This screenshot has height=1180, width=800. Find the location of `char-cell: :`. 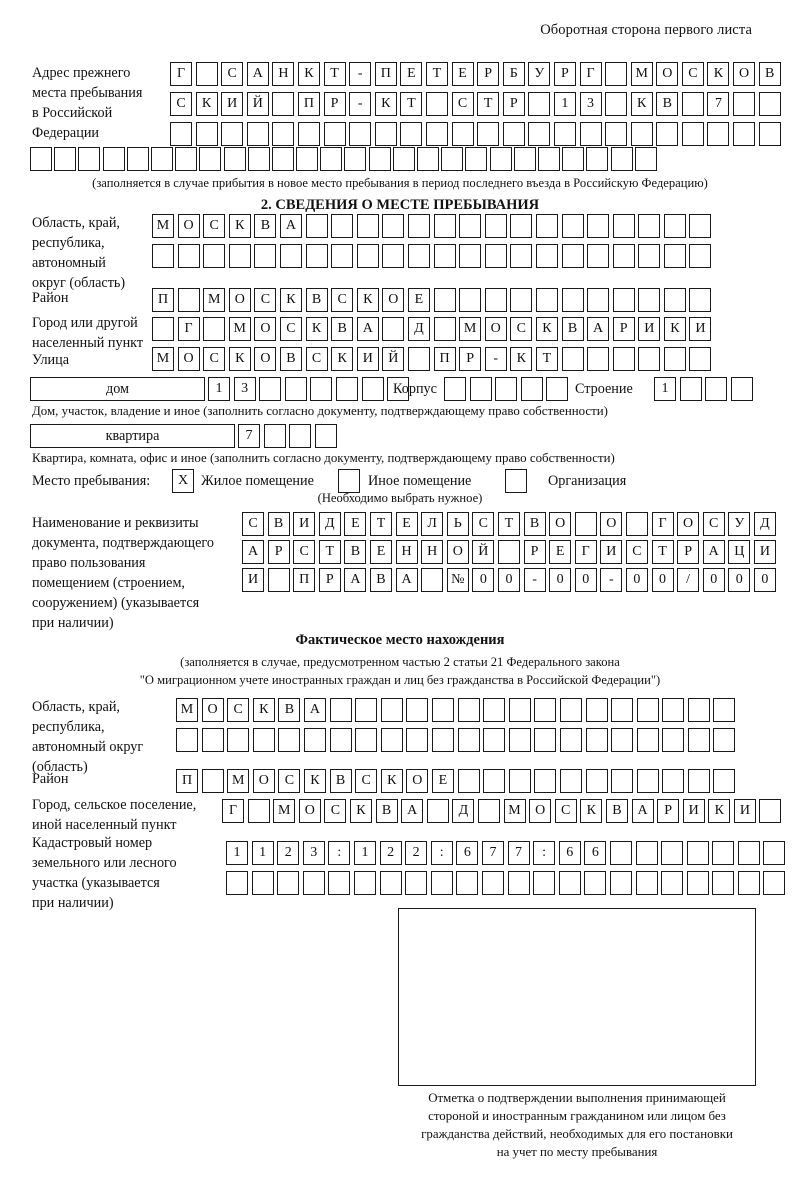

char-cell: : is located at coordinates (441, 853).